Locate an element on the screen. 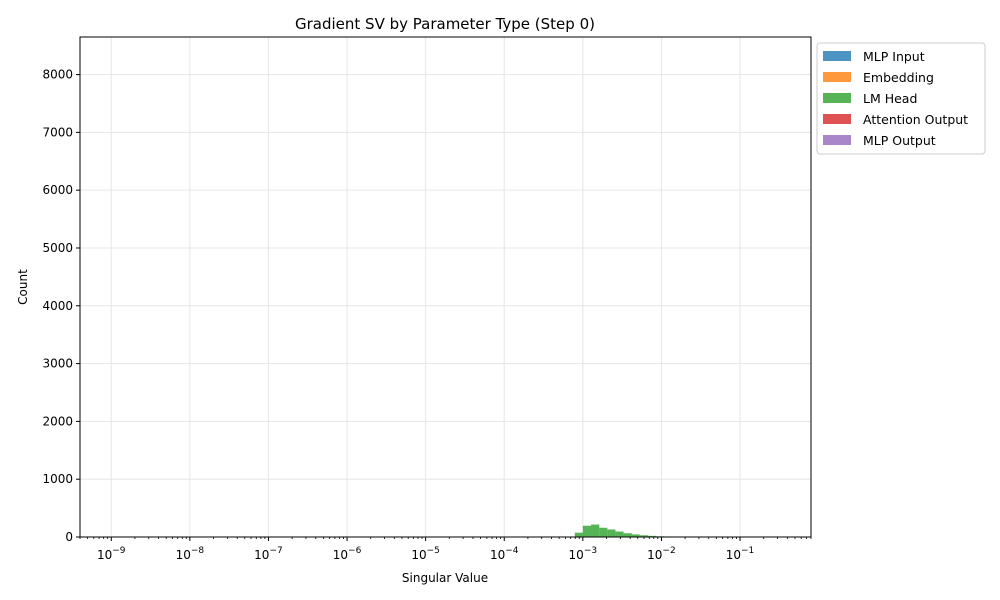  y-tick-label: 0 is located at coordinates (69, 537).